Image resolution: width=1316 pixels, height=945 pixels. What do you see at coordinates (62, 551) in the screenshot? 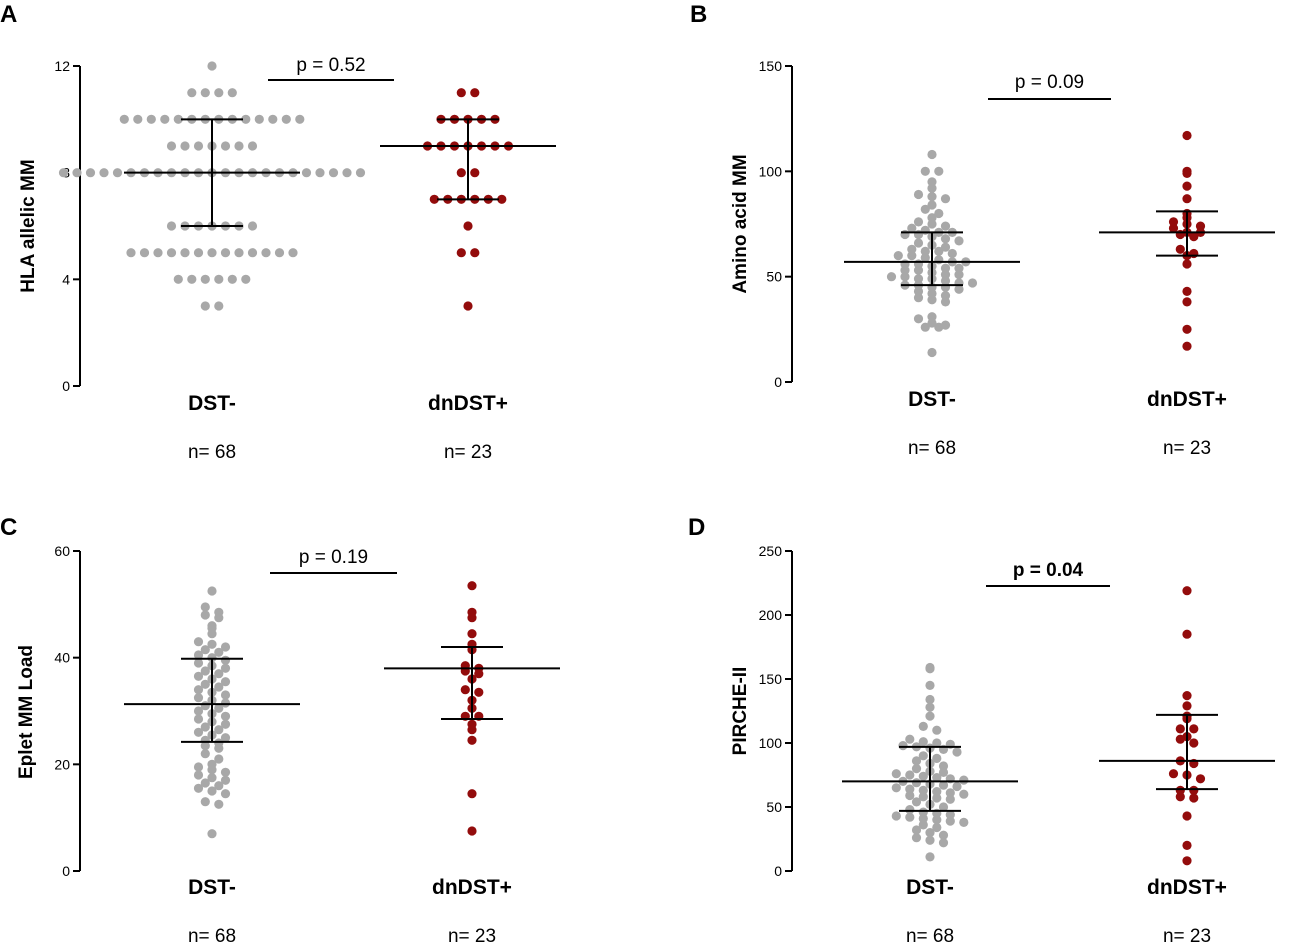
I see `y-tick-label: 60` at bounding box center [62, 551].